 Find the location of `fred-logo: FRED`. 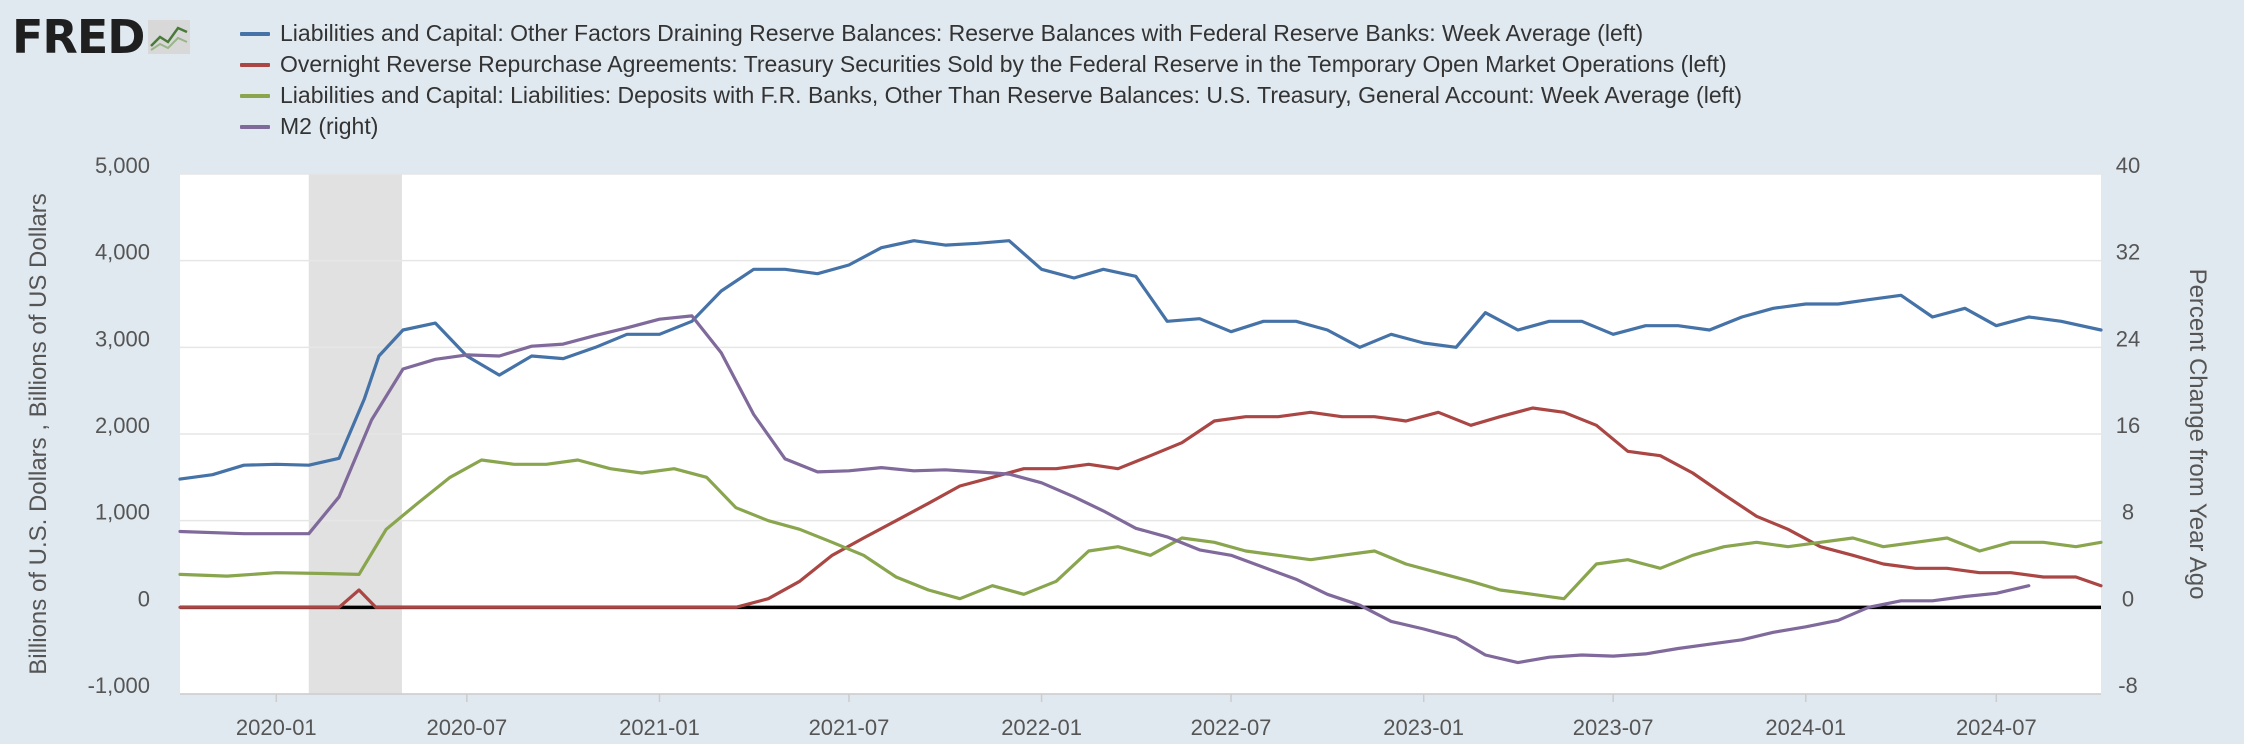

fred-logo: FRED is located at coordinates (101, 37).